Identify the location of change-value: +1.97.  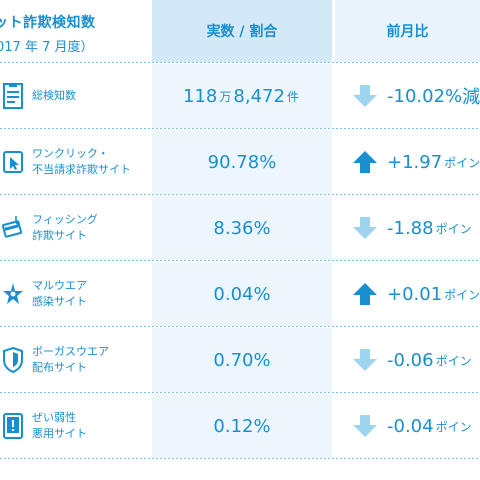
(415, 162).